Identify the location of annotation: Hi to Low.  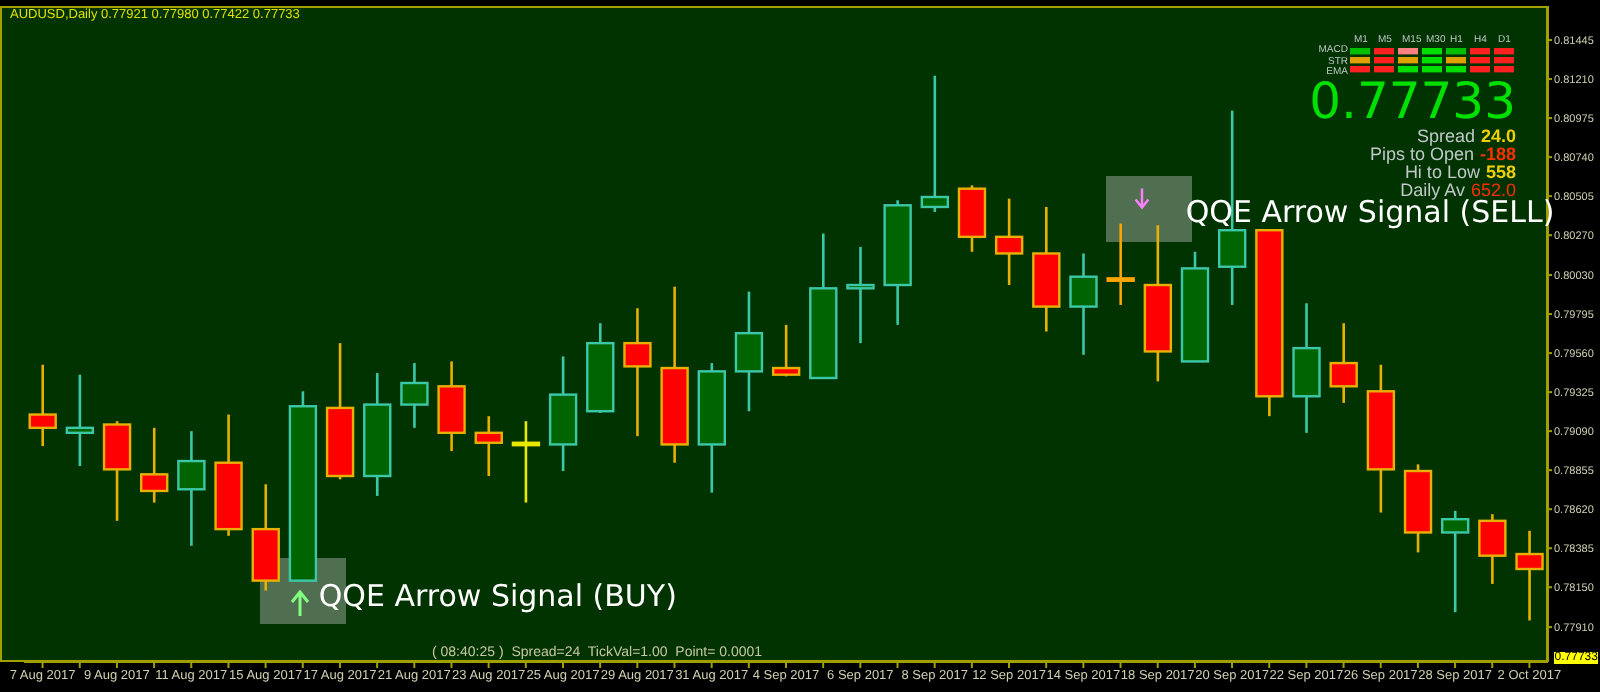
(1442, 172).